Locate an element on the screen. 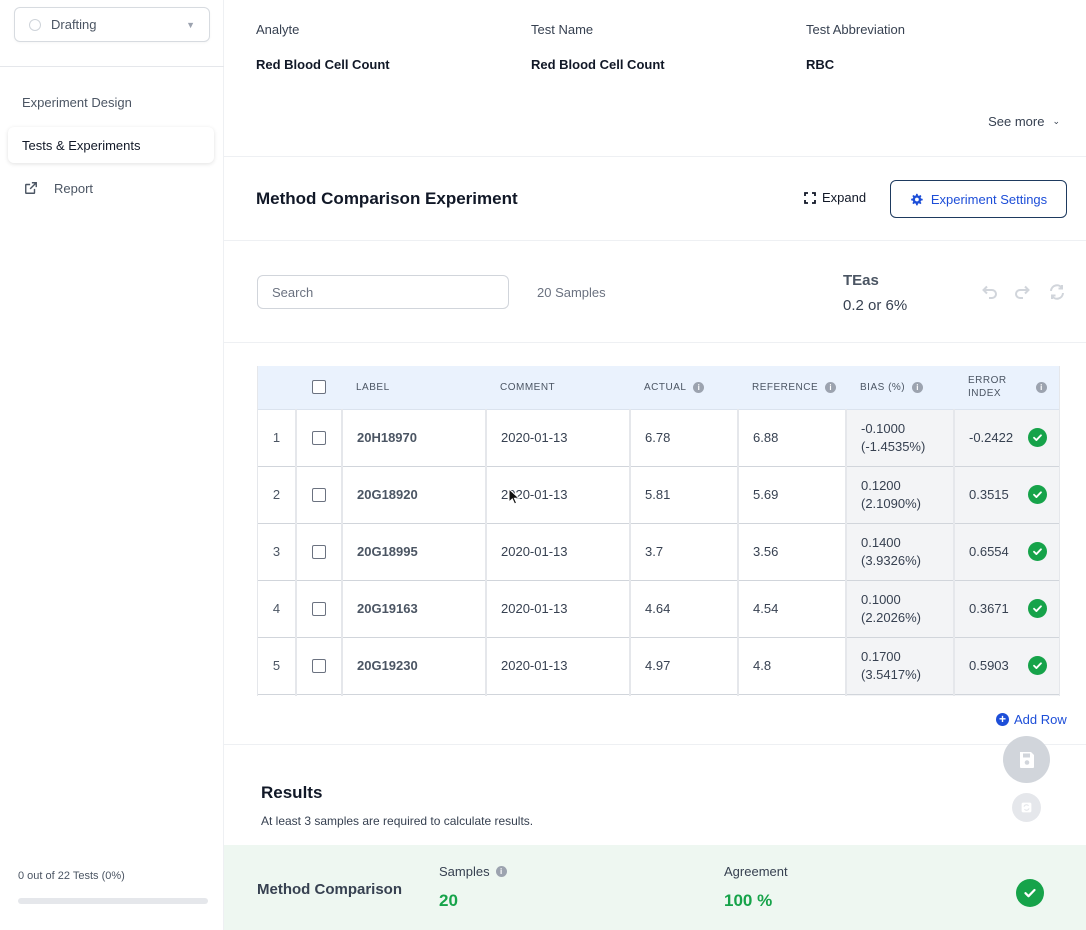 This screenshot has height=930, width=1086. error-index-cell: -0.2422 is located at coordinates (1006, 438).